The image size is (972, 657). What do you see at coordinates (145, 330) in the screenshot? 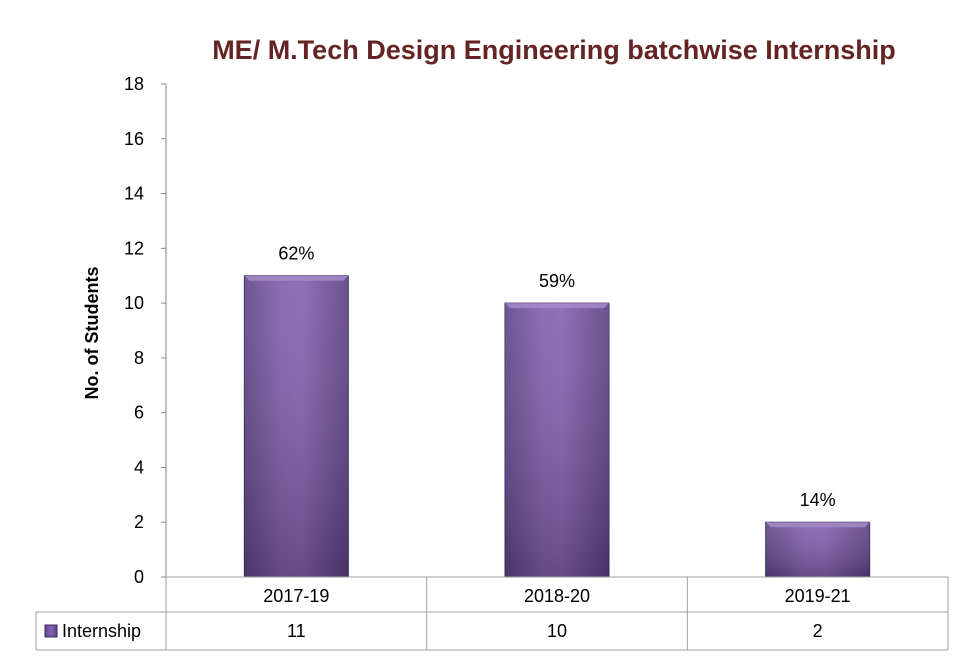
I see `y-axis: 0 2 4 6 8 10 12 14 16 18` at bounding box center [145, 330].